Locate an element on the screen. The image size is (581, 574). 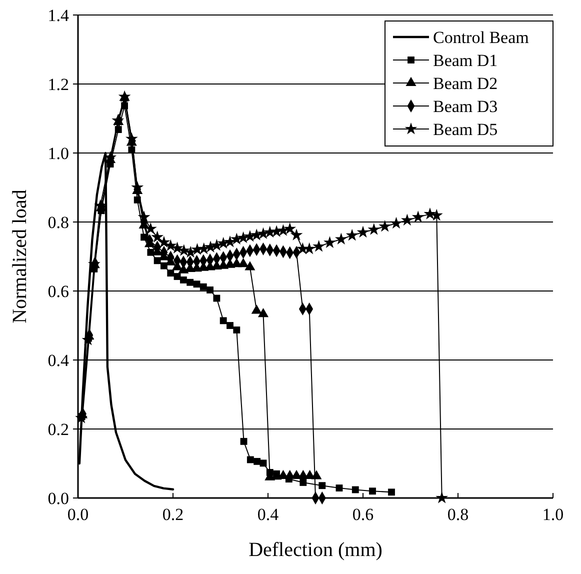
x-tick-label: 0.2 is located at coordinates (173, 514).